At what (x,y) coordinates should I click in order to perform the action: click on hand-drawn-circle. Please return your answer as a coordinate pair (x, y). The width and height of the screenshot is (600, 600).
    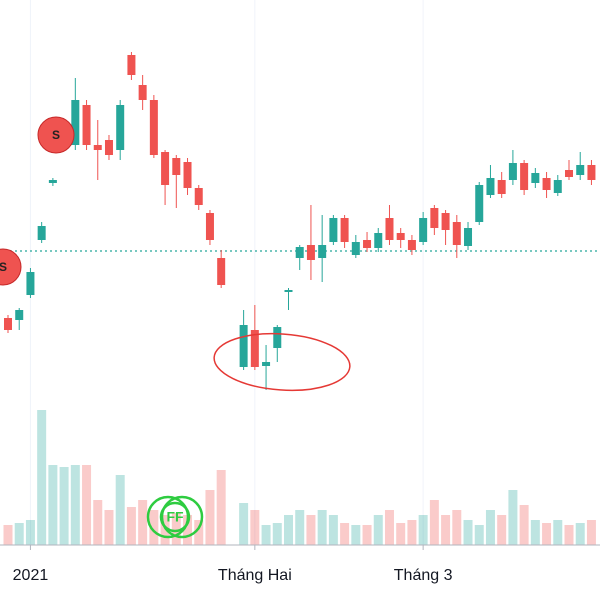
    Looking at the image, I should click on (282, 362).